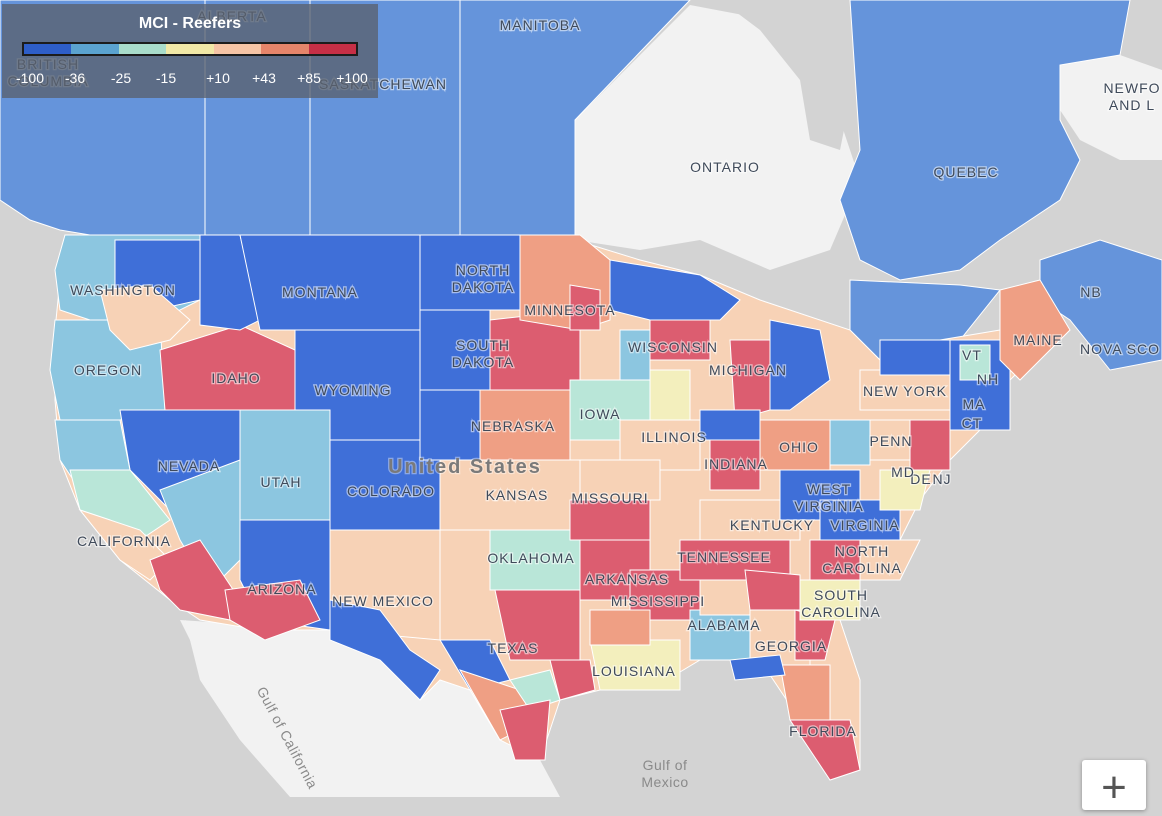 This screenshot has width=1162, height=816. Describe the element at coordinates (675, 290) in the screenshot. I see `region-upper-peninsula` at that location.